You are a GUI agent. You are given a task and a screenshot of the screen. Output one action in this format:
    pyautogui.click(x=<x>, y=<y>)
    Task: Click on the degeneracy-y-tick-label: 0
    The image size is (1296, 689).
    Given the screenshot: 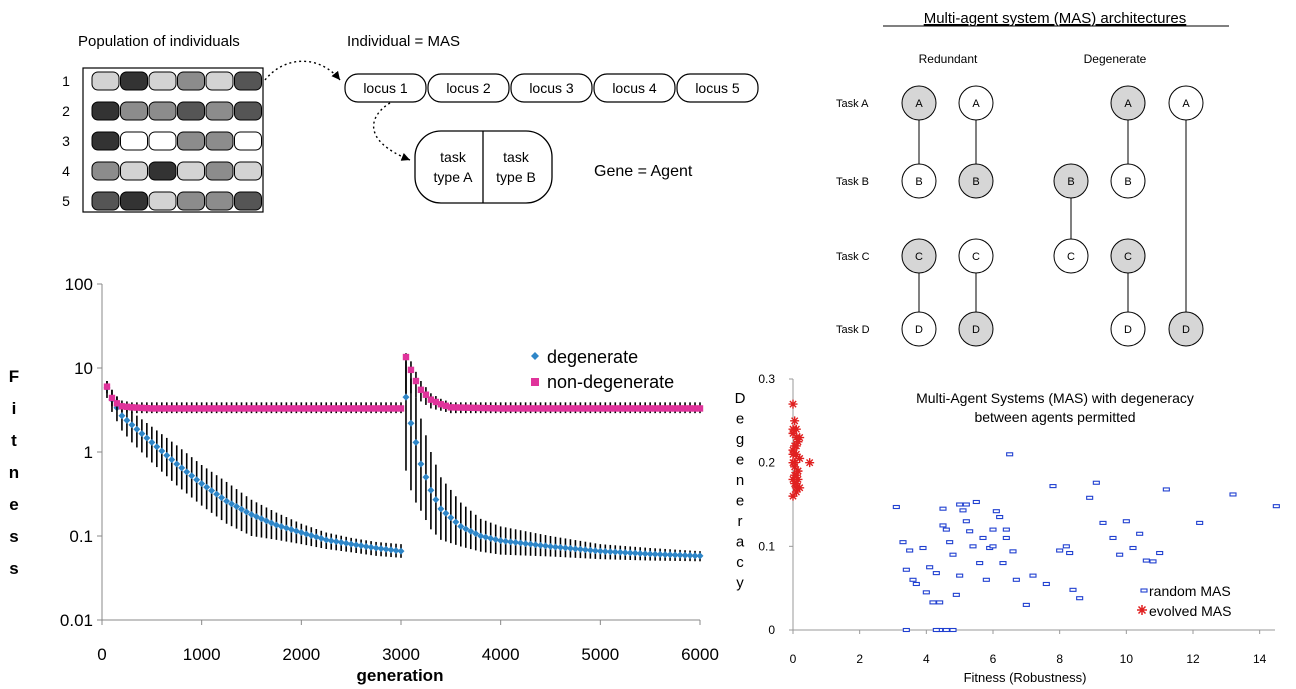 What is the action you would take?
    pyautogui.click(x=771, y=630)
    